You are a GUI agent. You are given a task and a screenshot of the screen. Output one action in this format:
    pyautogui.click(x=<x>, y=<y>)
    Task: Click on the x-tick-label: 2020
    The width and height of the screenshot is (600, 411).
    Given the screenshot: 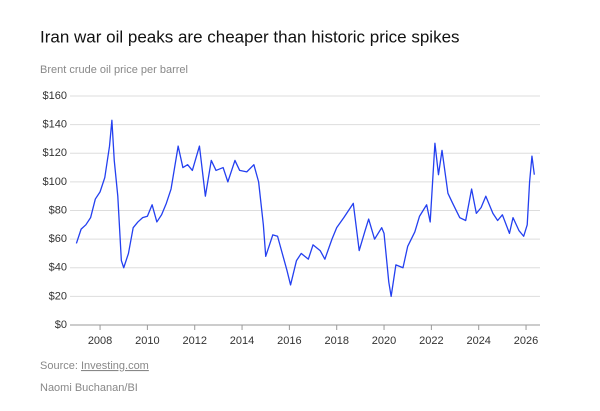 What is the action you would take?
    pyautogui.click(x=384, y=341)
    